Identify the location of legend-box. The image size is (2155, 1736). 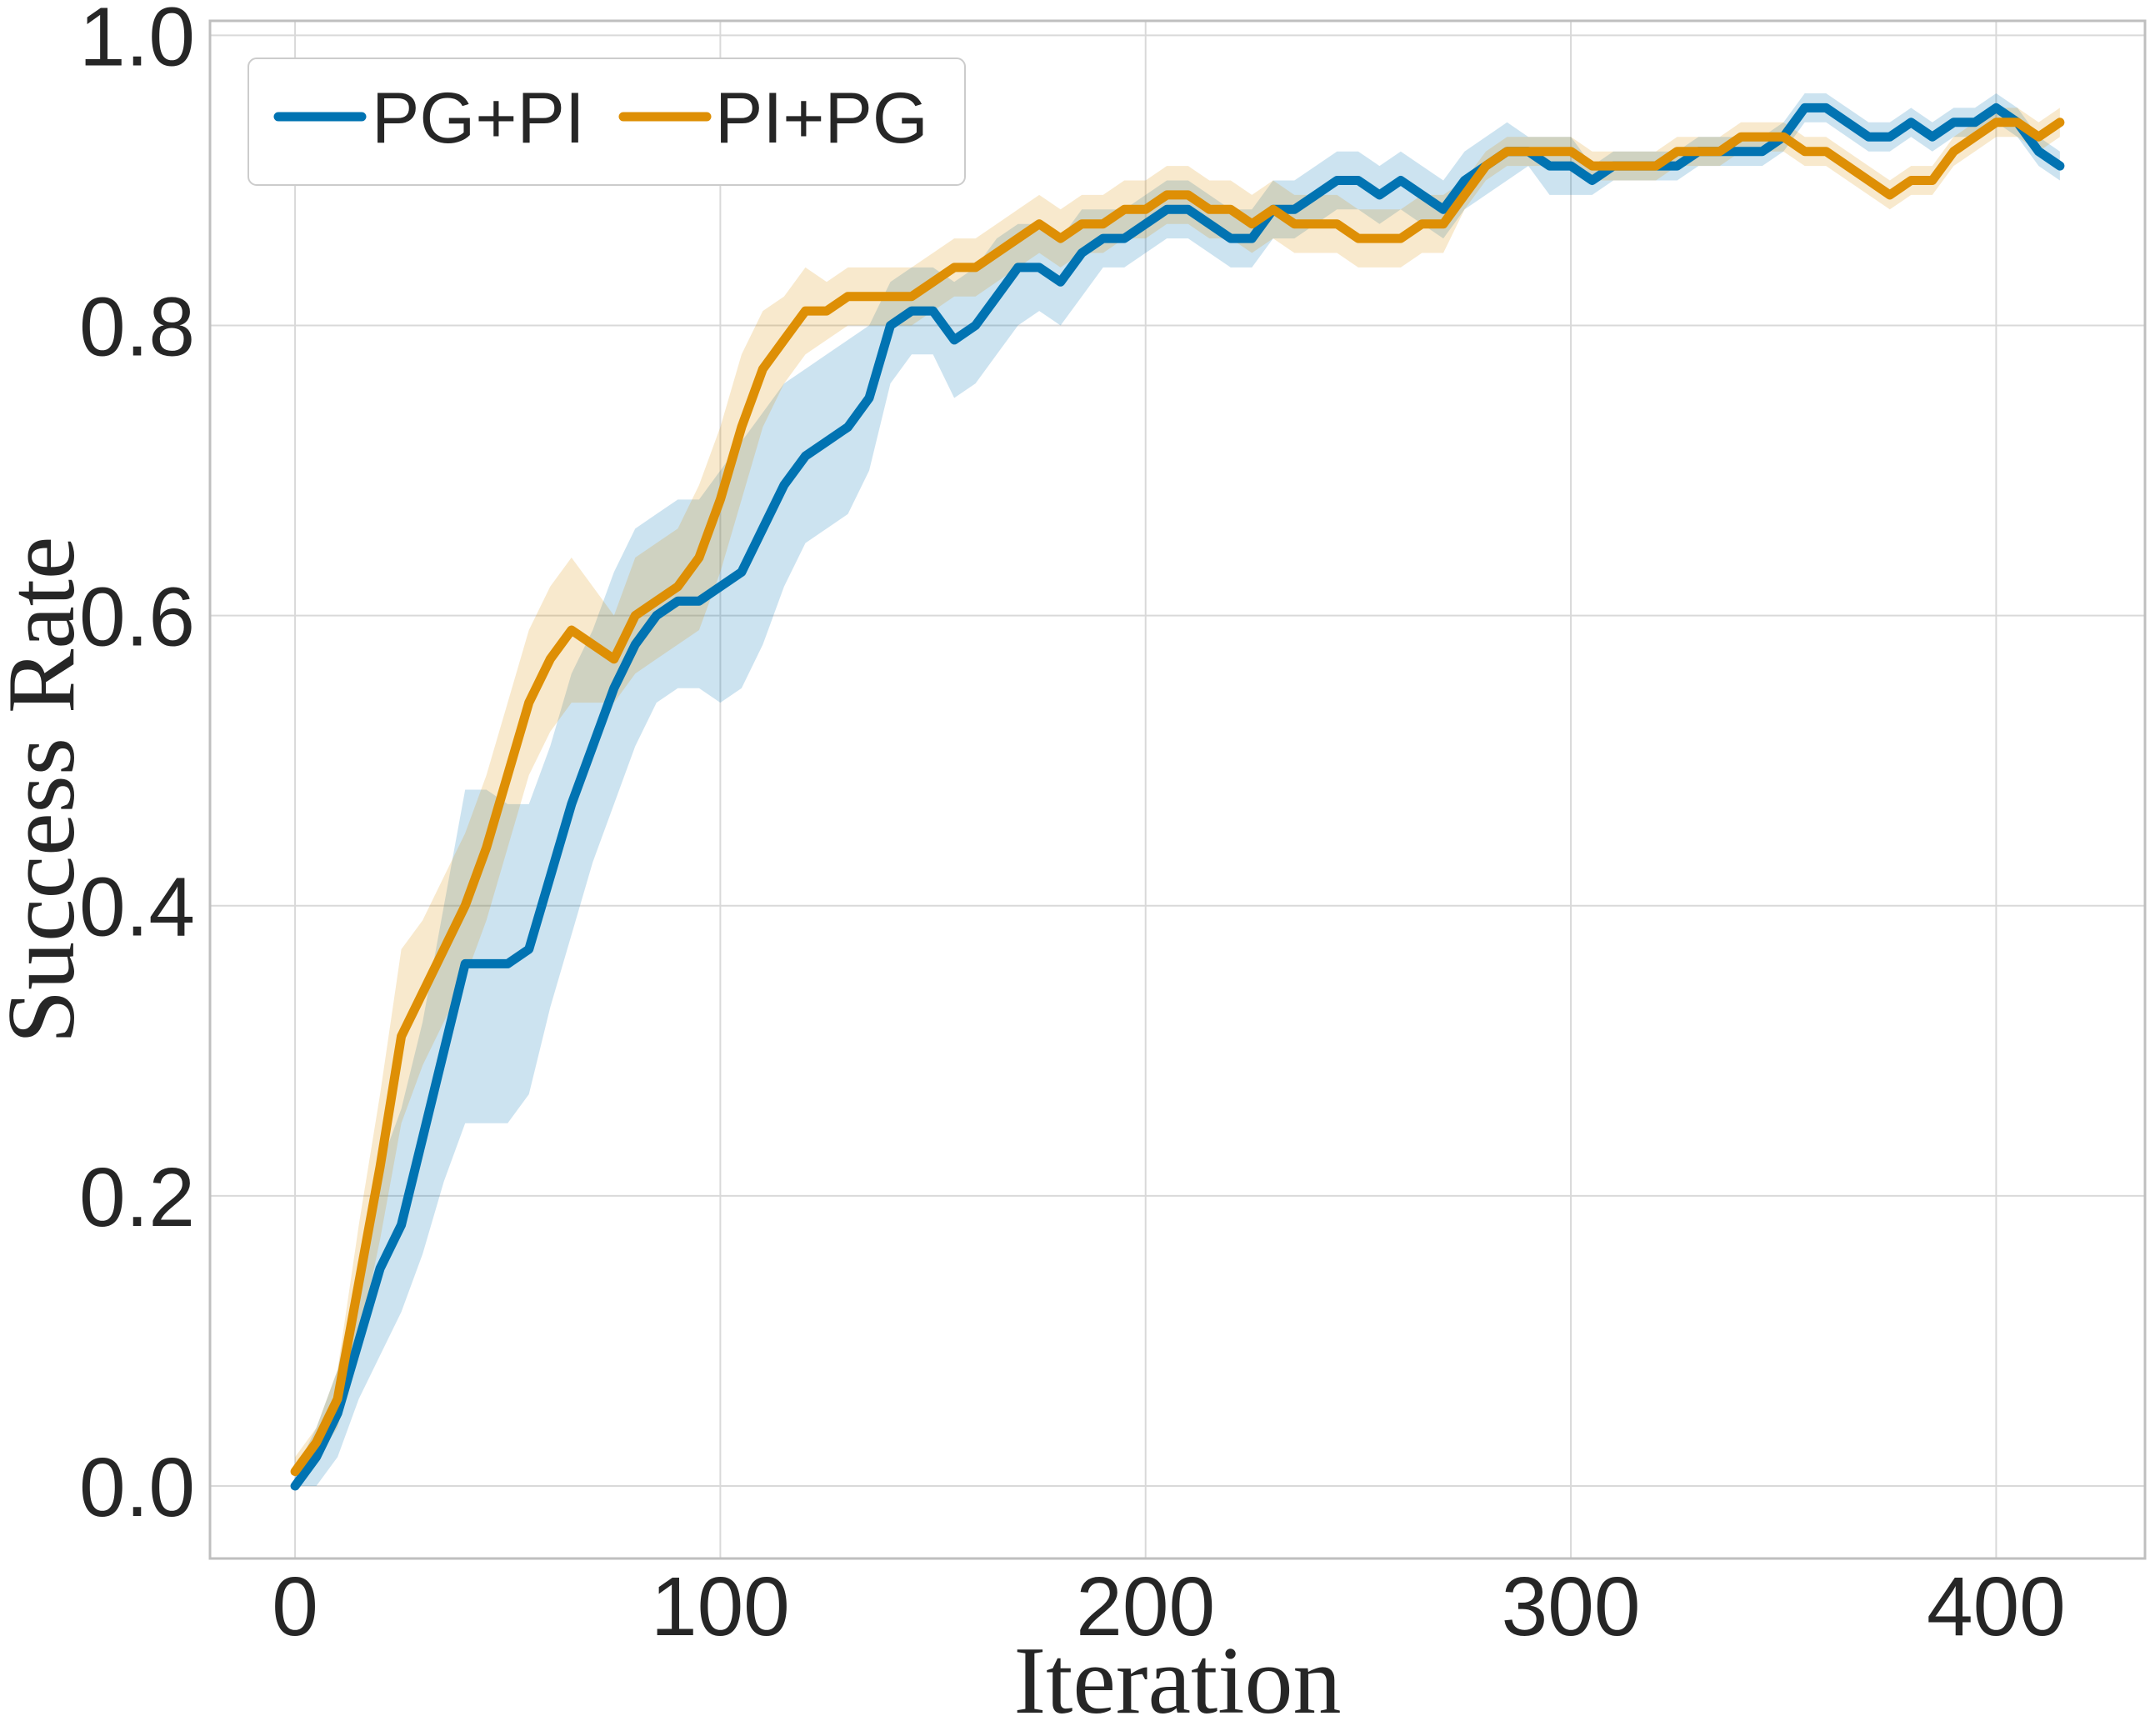
(607, 122).